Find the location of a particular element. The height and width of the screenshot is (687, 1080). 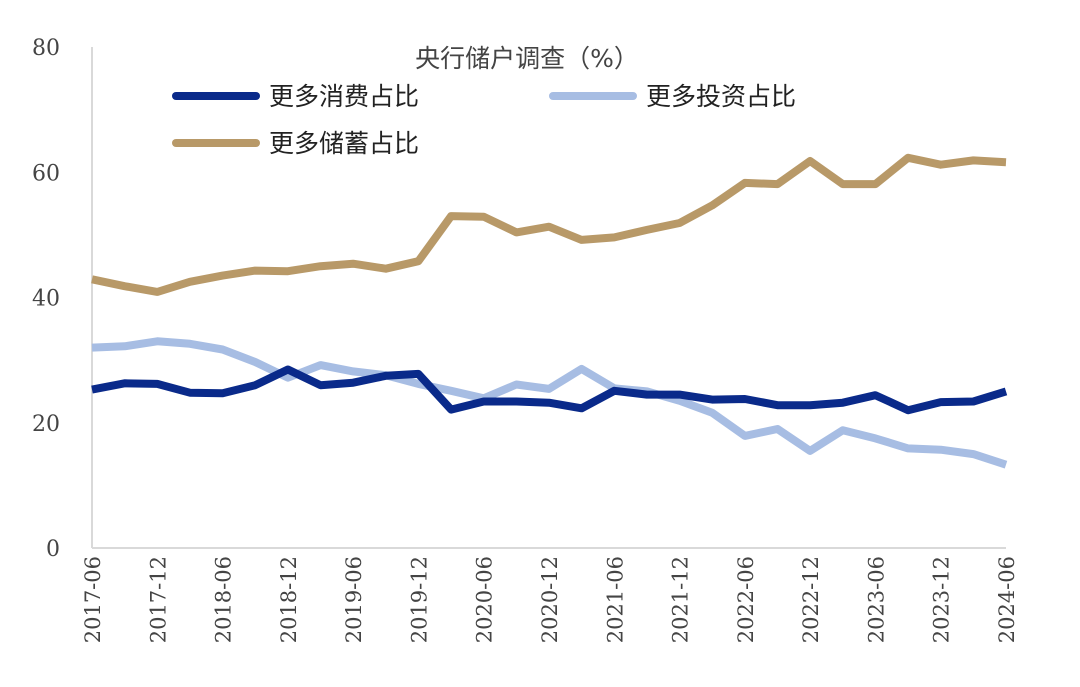

y-tick-label: 0 is located at coordinates (53, 549).